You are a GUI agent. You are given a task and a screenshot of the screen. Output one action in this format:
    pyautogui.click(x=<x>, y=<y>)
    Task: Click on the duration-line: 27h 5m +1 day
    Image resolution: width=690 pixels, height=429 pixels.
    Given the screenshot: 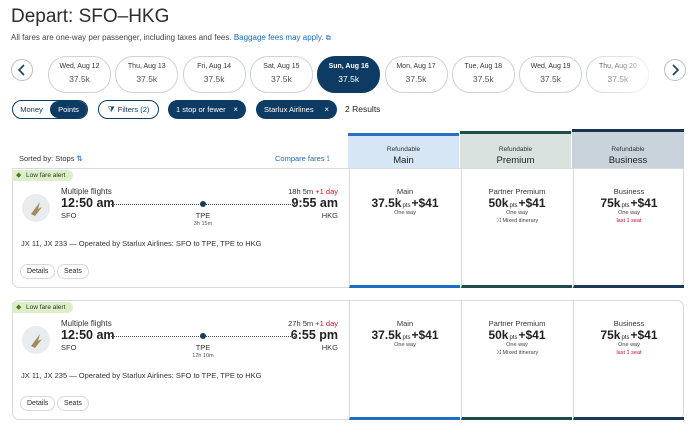 What is the action you would take?
    pyautogui.click(x=313, y=323)
    